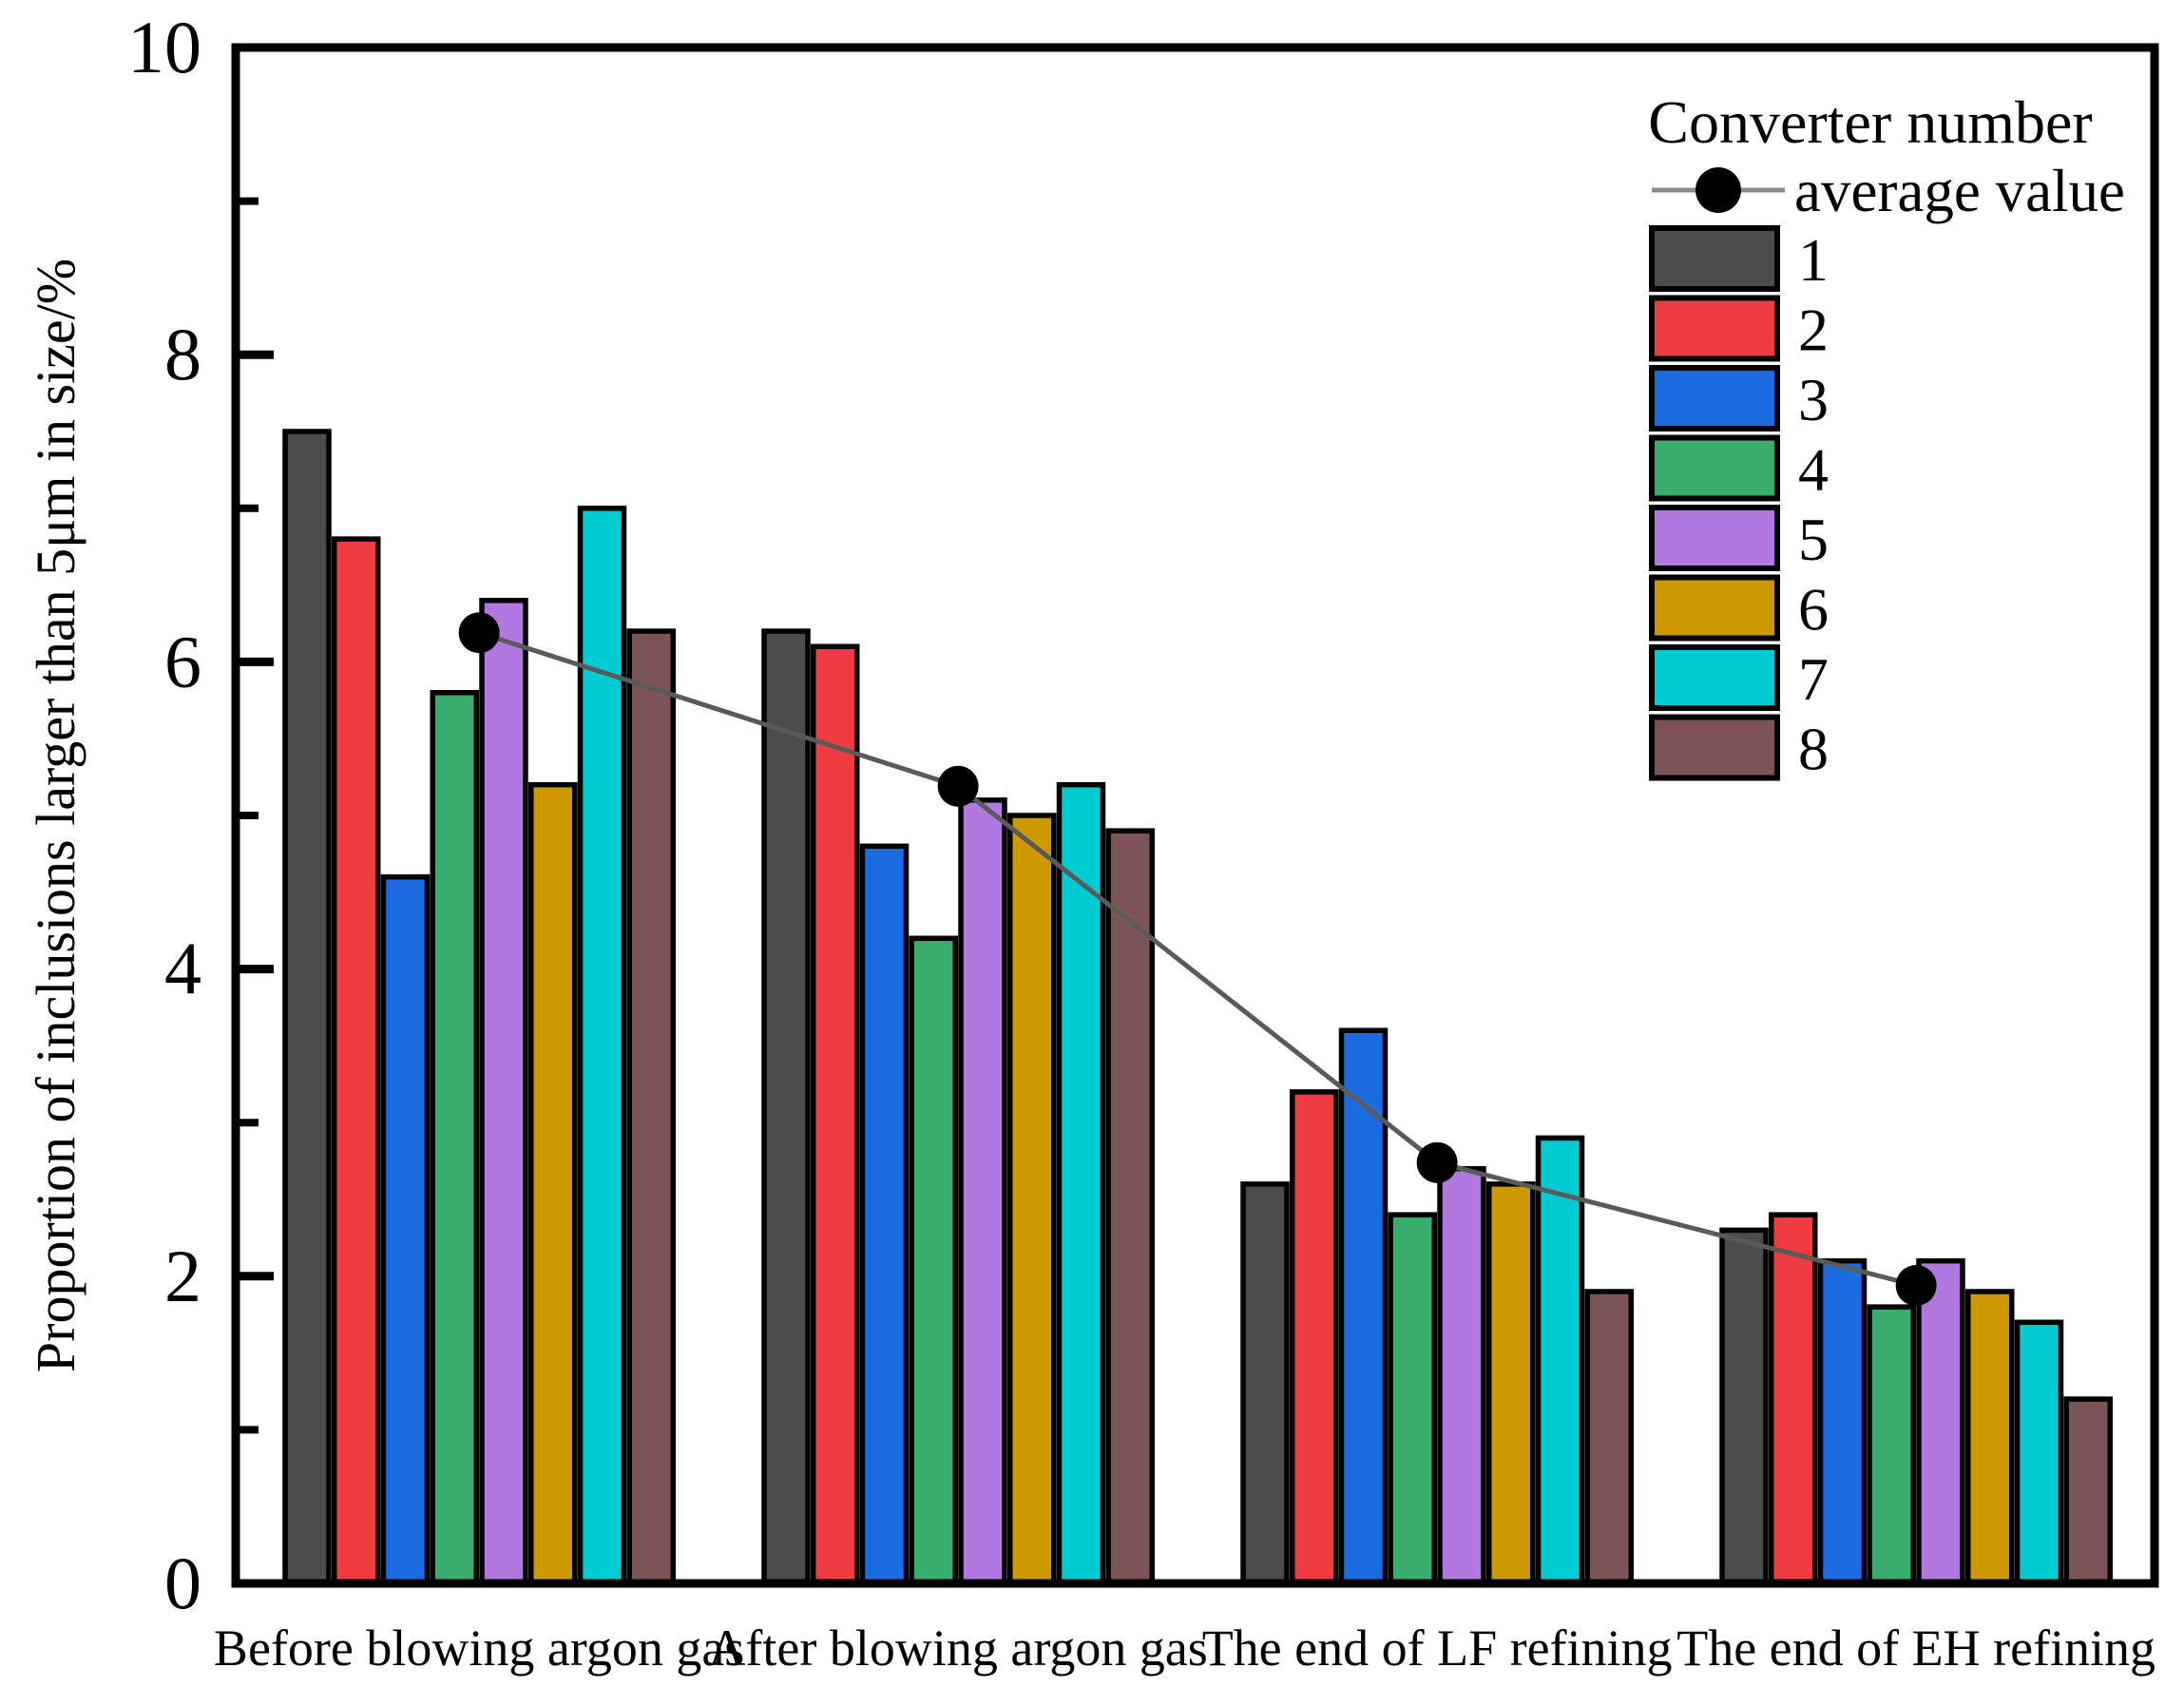 The image size is (2184, 1687). Describe the element at coordinates (1813, 609) in the screenshot. I see `legend-label-6: 6` at that location.